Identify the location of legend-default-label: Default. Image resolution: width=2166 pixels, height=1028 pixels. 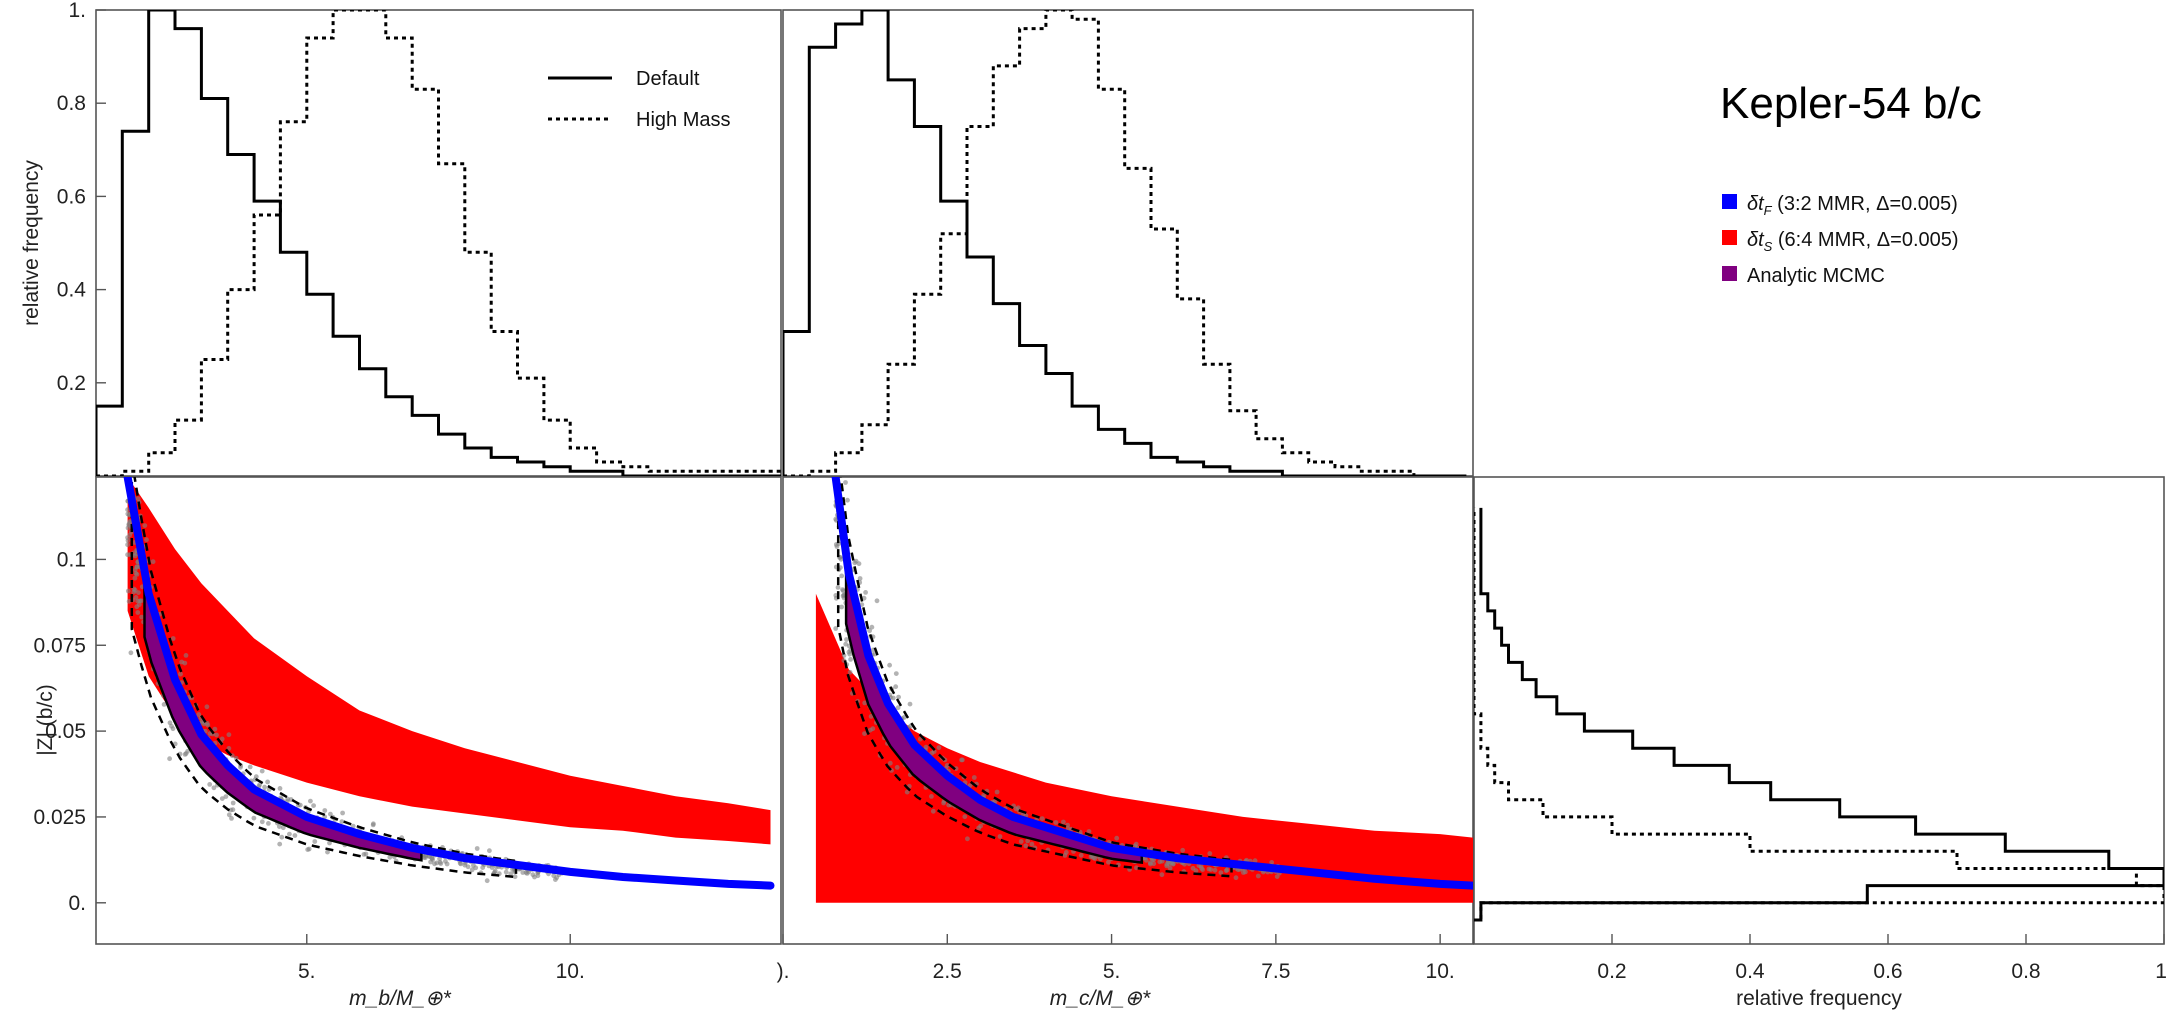
(668, 79).